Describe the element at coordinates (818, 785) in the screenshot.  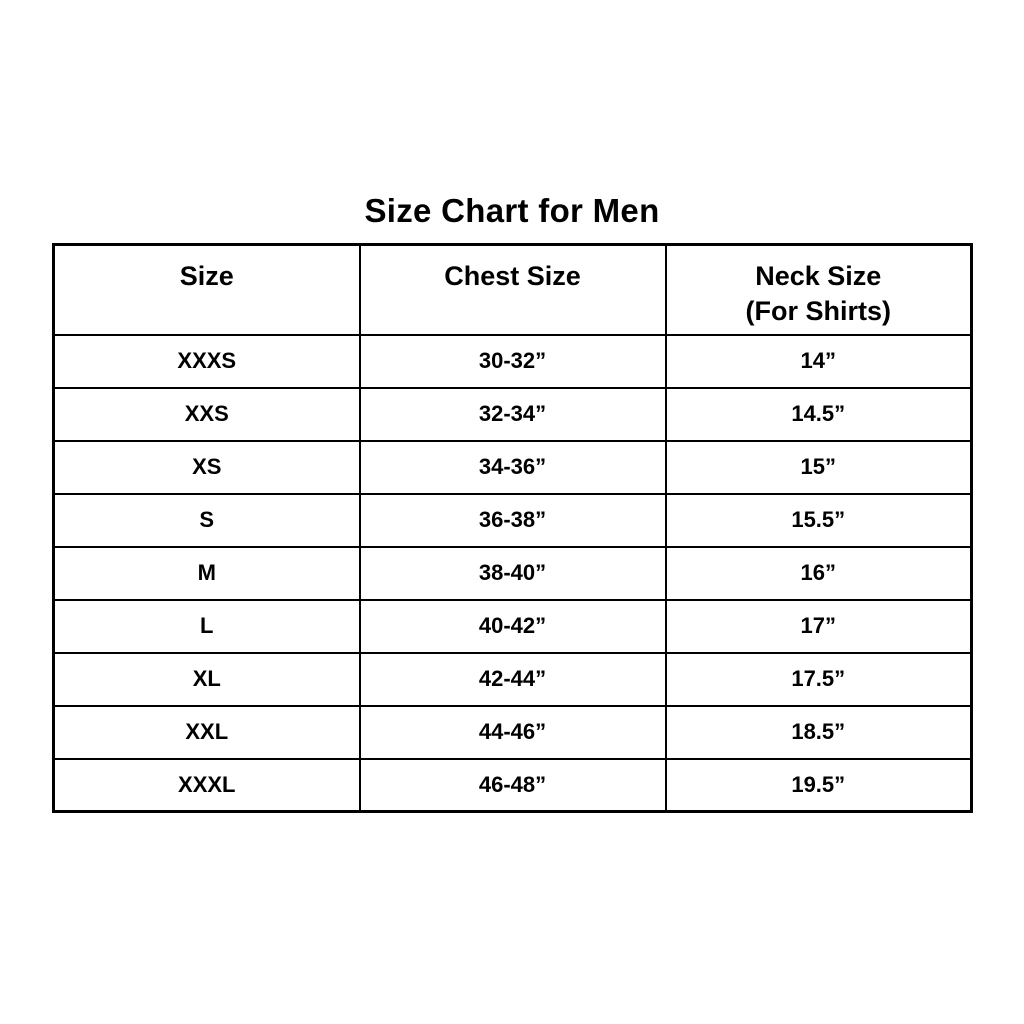
I see `cell-neck: 19.5”` at that location.